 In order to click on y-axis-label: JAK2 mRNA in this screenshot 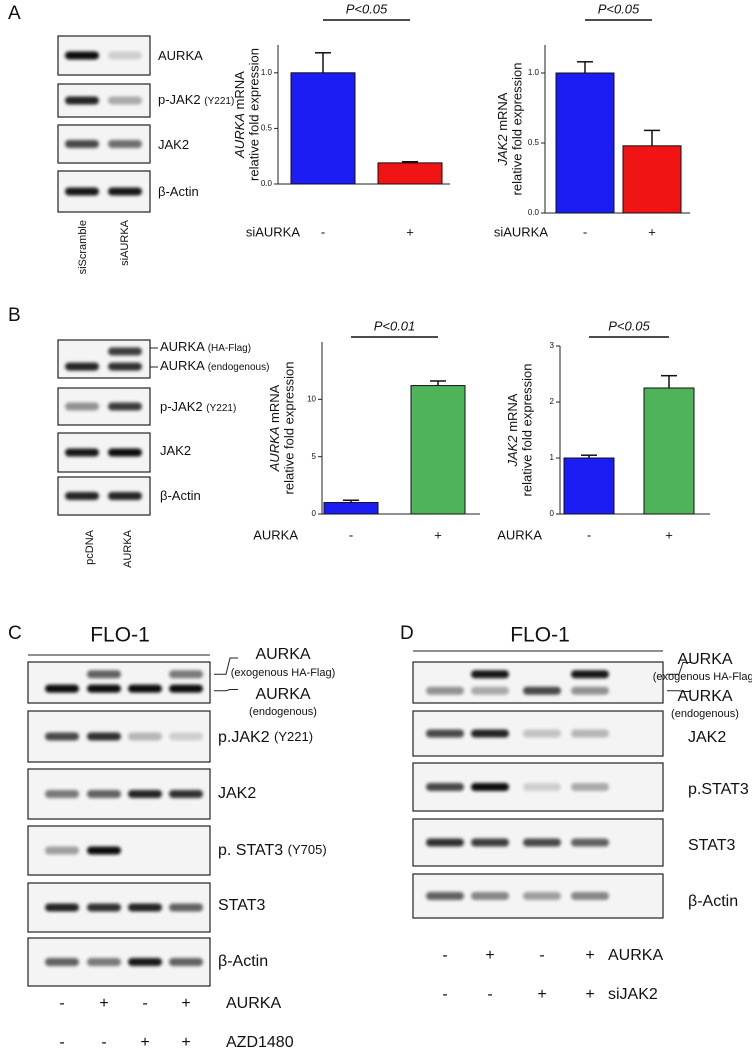, I will do `click(502, 129)`.